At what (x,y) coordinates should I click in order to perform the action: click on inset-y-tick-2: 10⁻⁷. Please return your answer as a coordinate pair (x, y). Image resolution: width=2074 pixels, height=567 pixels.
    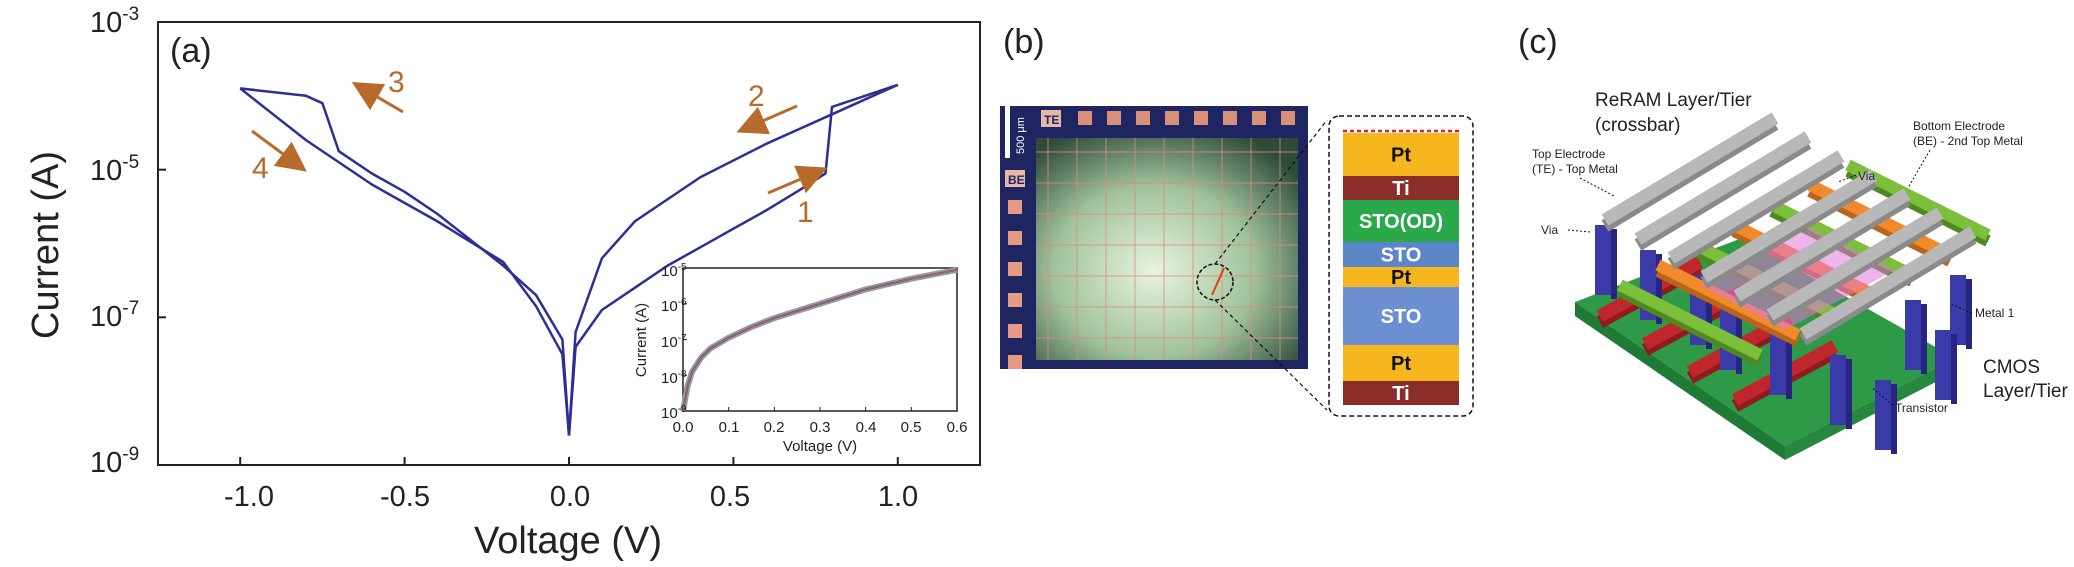
    Looking at the image, I should click on (674, 342).